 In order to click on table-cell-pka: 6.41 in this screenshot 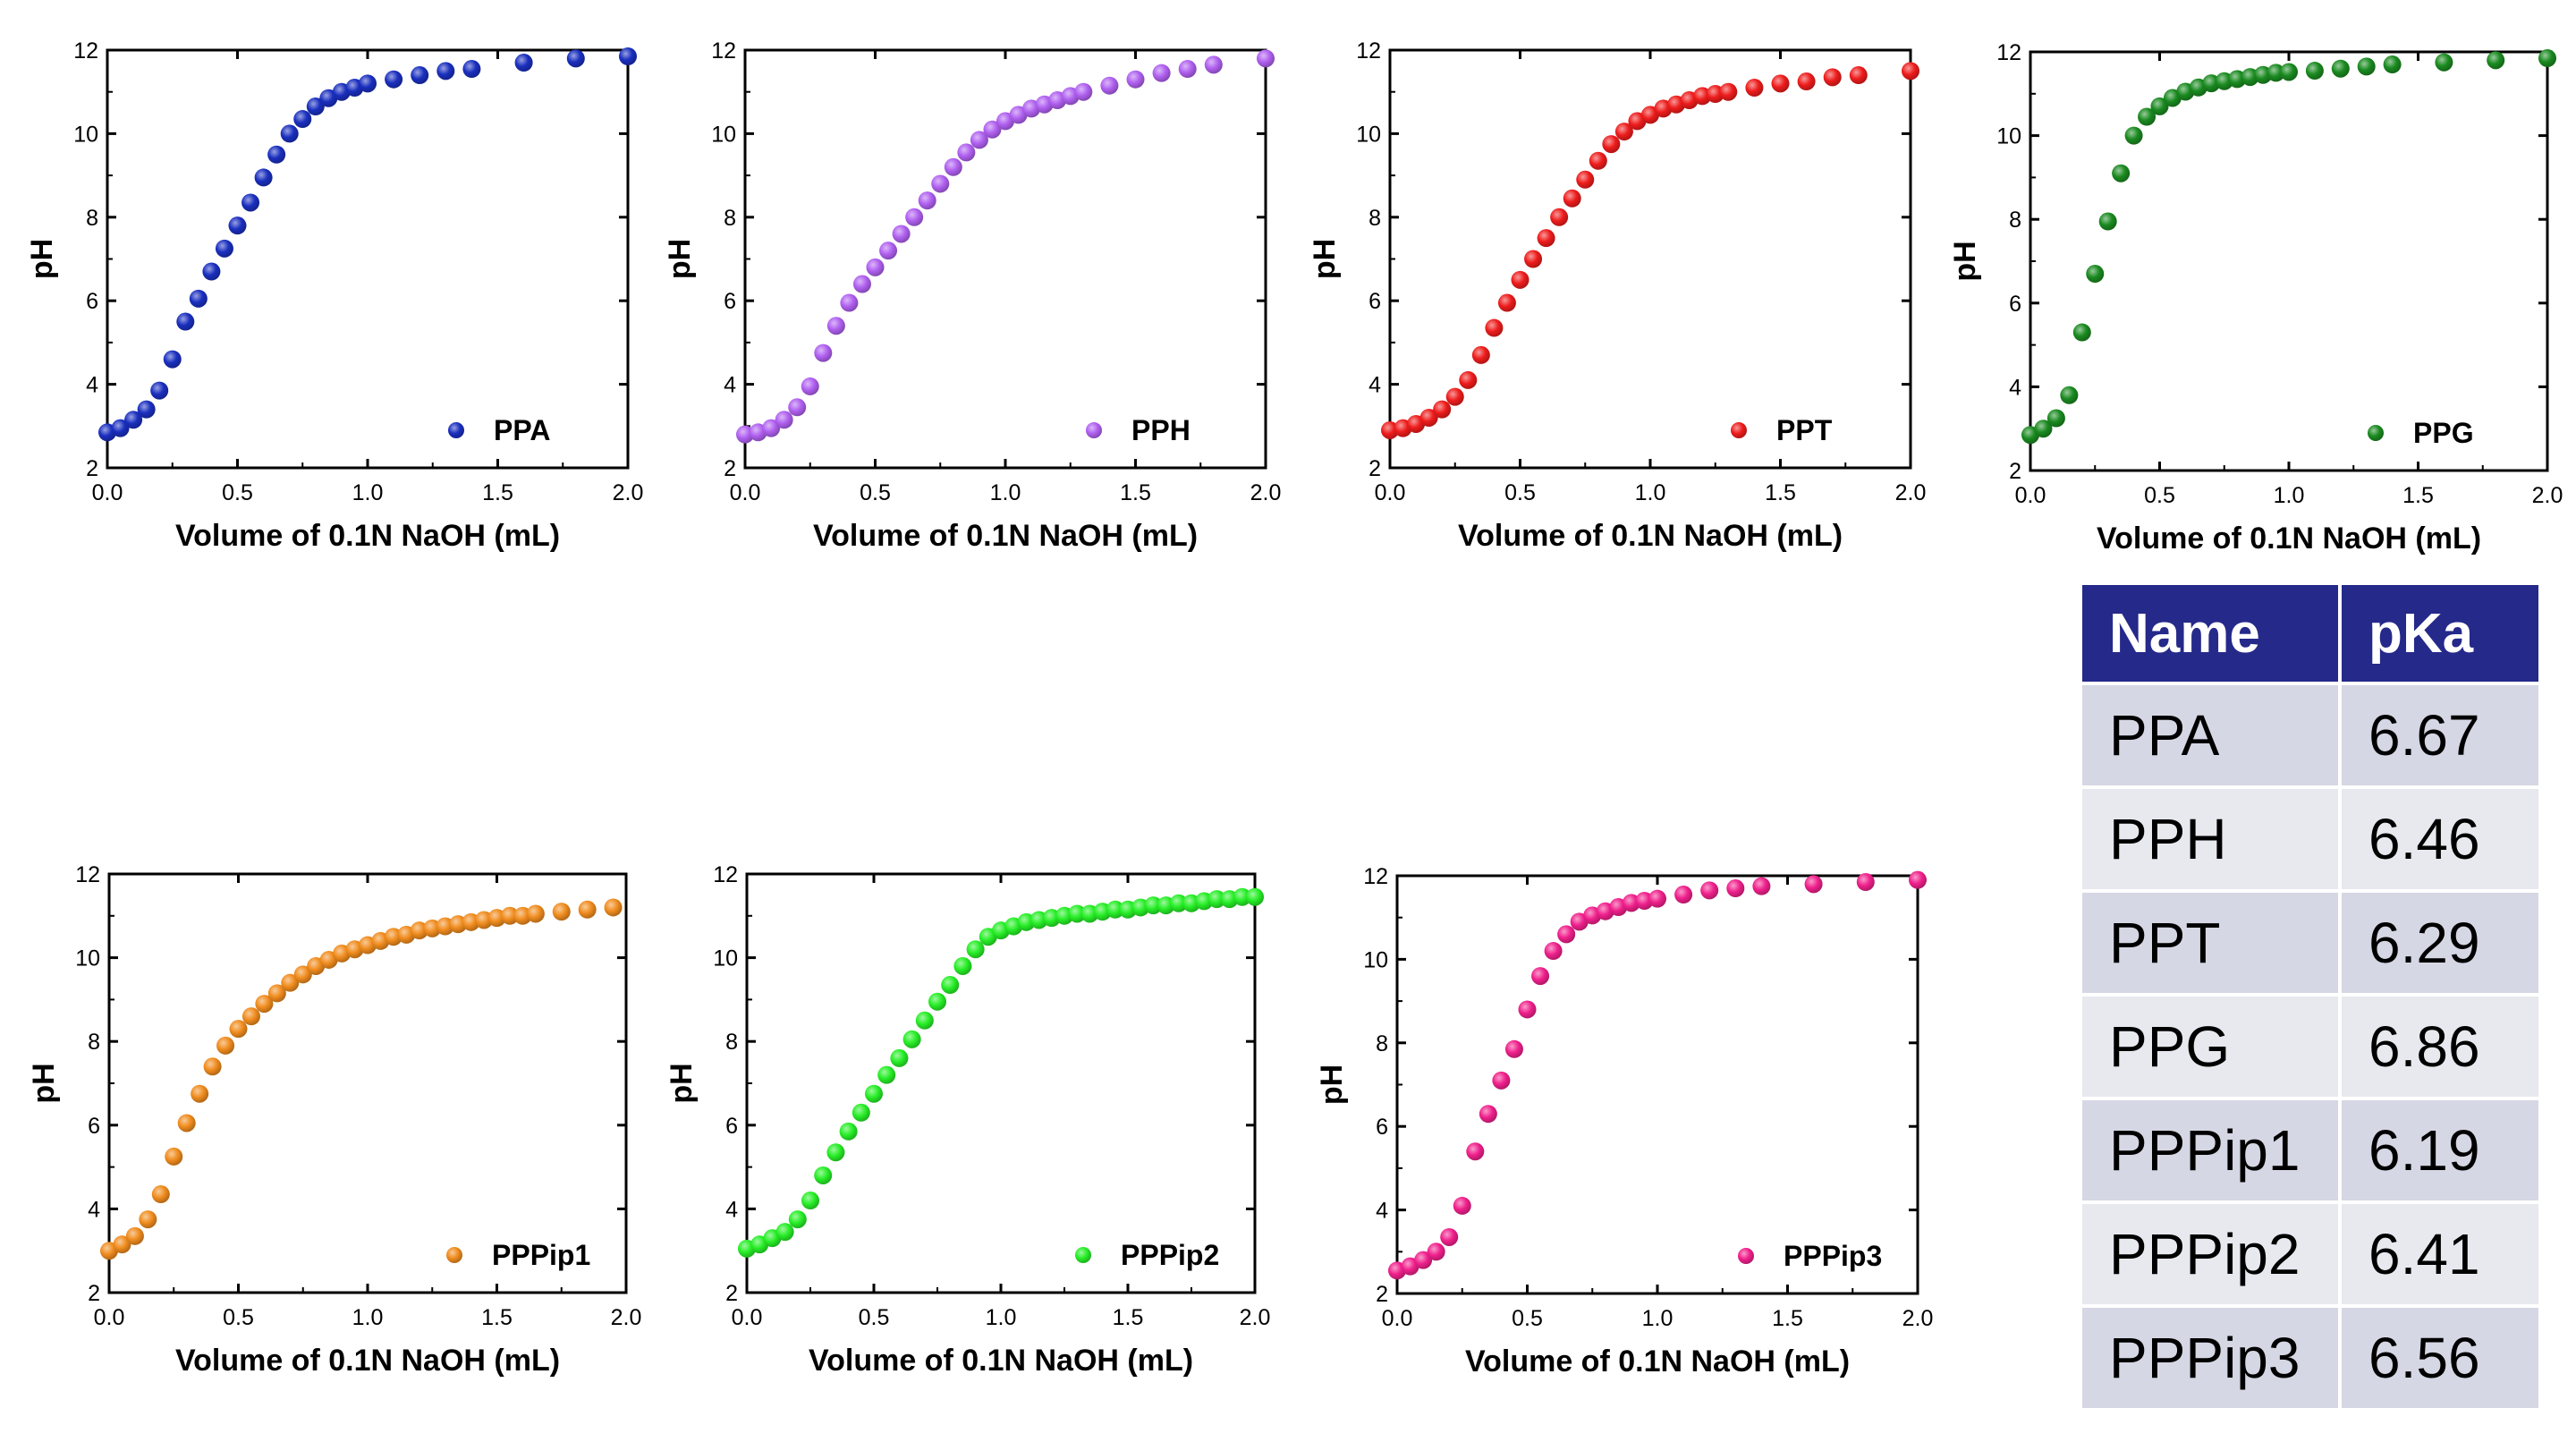, I will do `click(2440, 1254)`.